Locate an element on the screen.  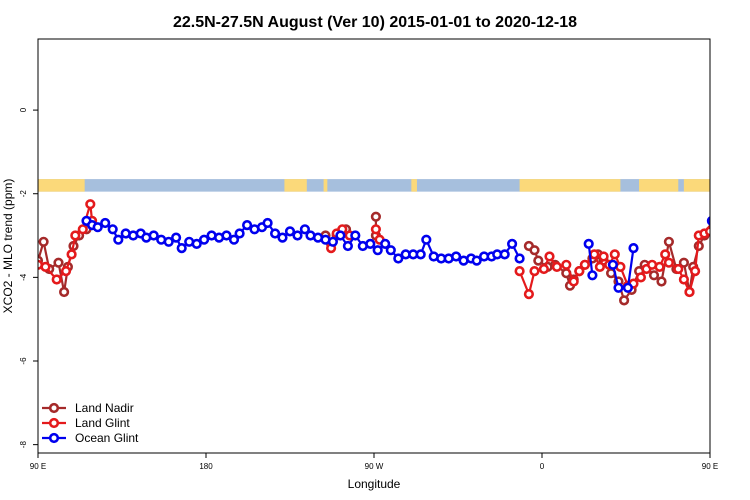
y-tick-label: 0 is located at coordinates (23, 109).